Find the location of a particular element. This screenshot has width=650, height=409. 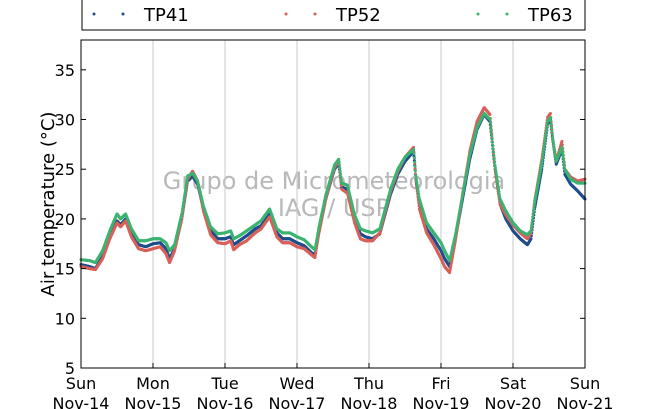

x-tick-label-date: Nov-15 is located at coordinates (153, 401).